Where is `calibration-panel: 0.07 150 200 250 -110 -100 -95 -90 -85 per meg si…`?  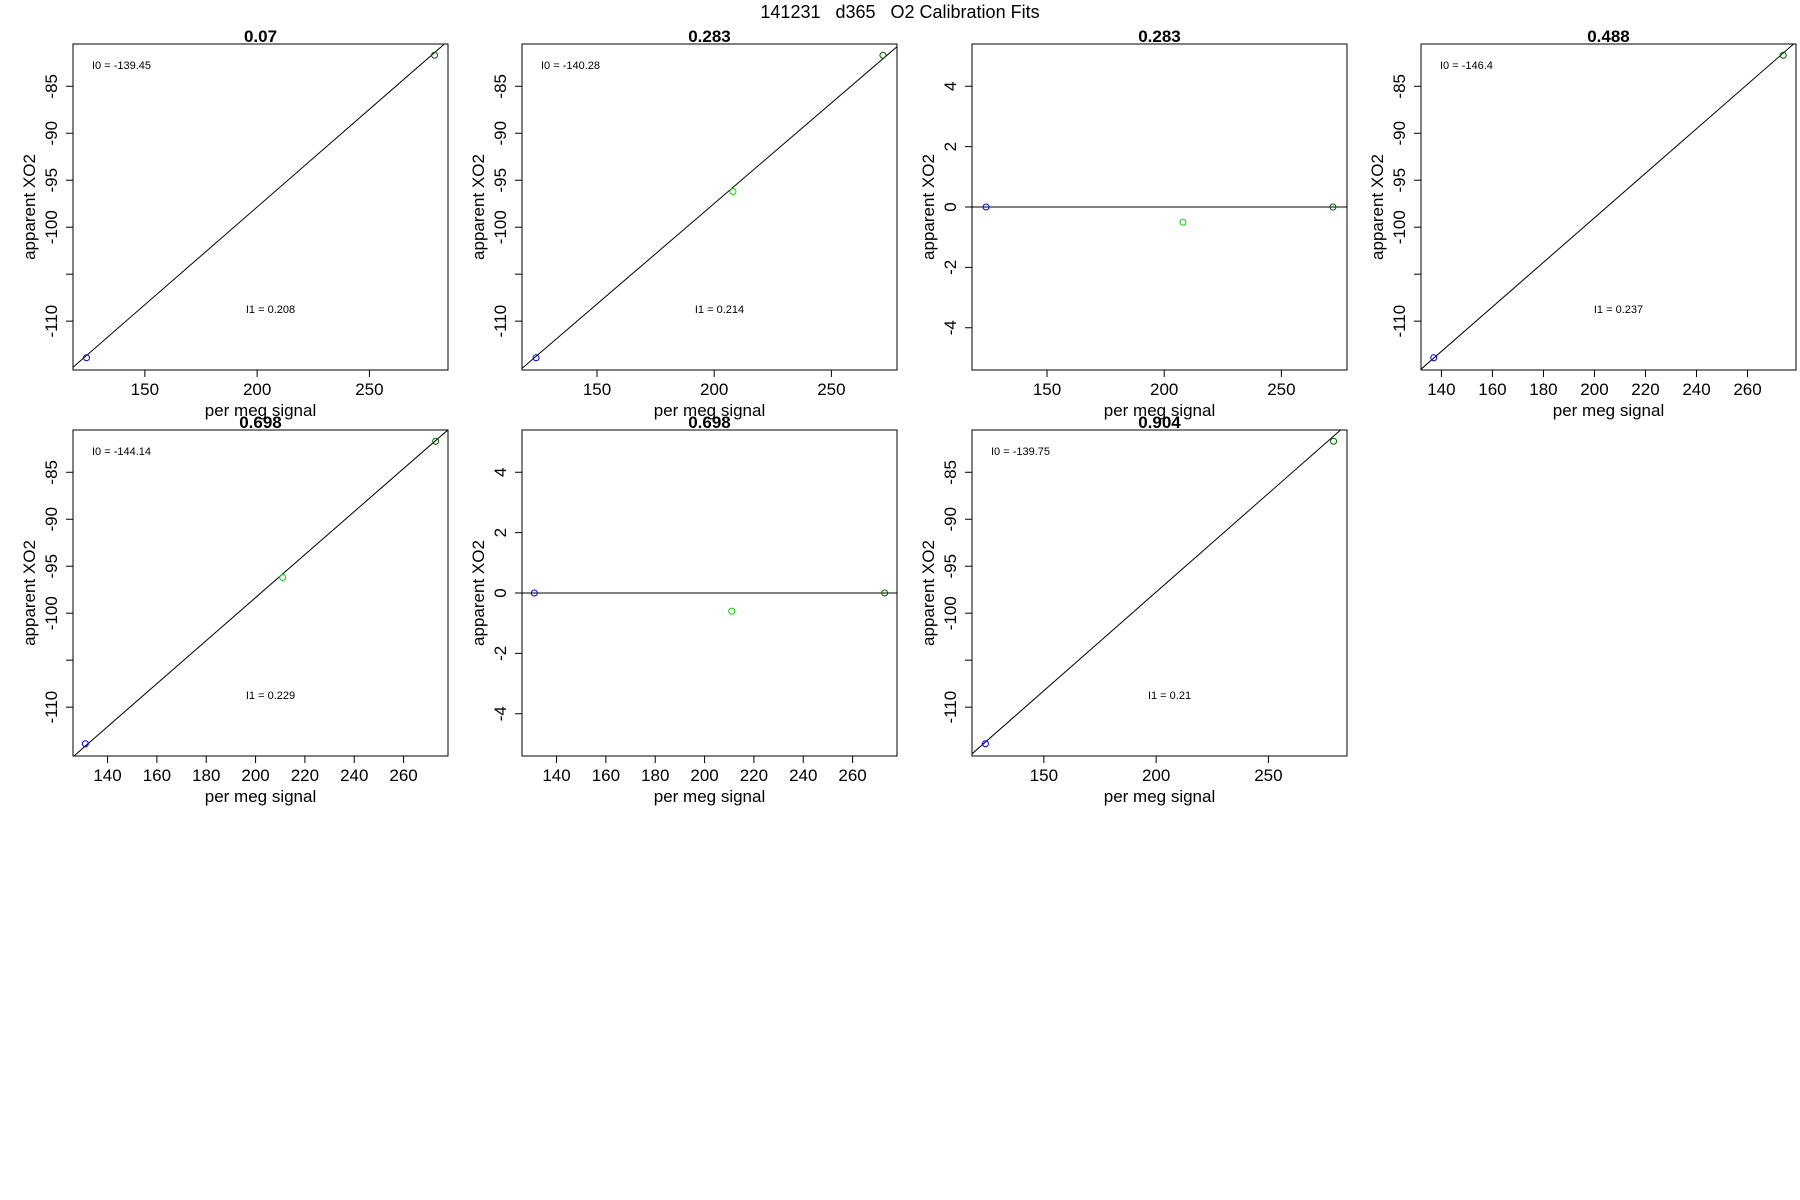 calibration-panel: 0.07 150 200 250 -110 -100 -95 -90 -85 per meg si… is located at coordinates (234, 223).